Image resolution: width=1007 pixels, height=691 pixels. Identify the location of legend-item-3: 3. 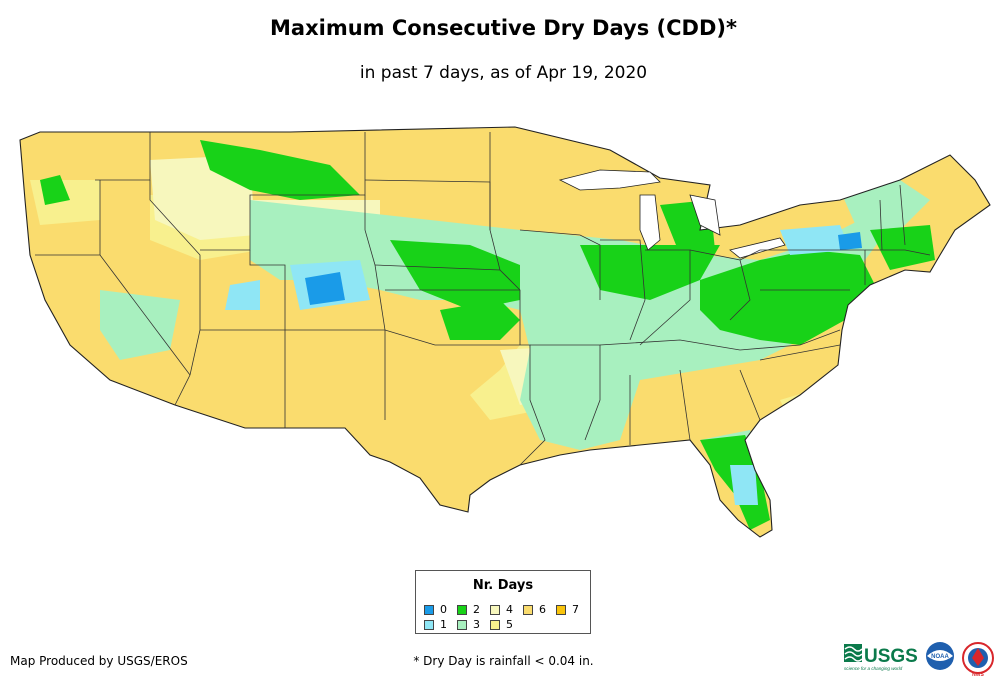
(468, 624).